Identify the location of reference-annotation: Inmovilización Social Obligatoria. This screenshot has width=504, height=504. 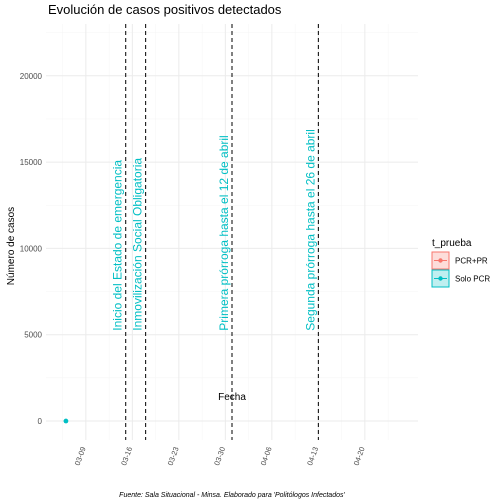
(138, 244).